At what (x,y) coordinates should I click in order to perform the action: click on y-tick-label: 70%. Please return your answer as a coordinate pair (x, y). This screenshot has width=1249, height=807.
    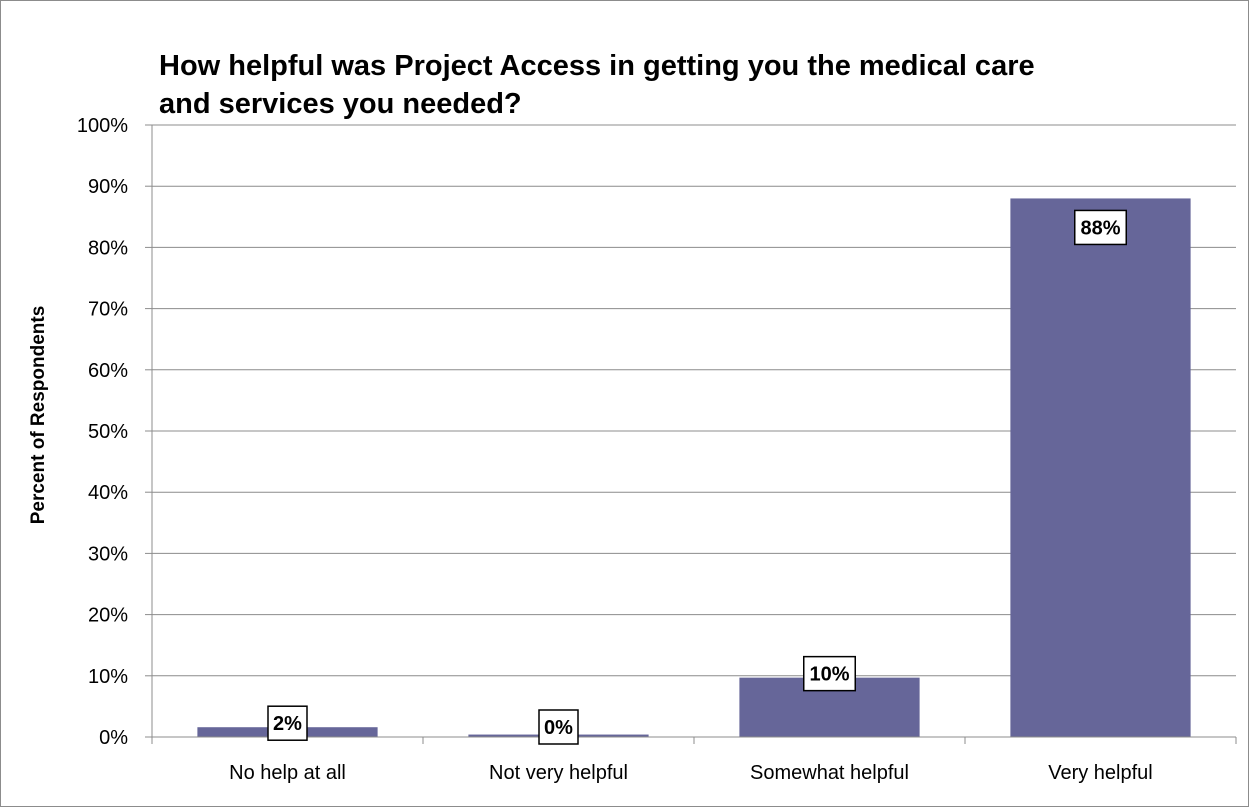
    Looking at the image, I should click on (108, 310).